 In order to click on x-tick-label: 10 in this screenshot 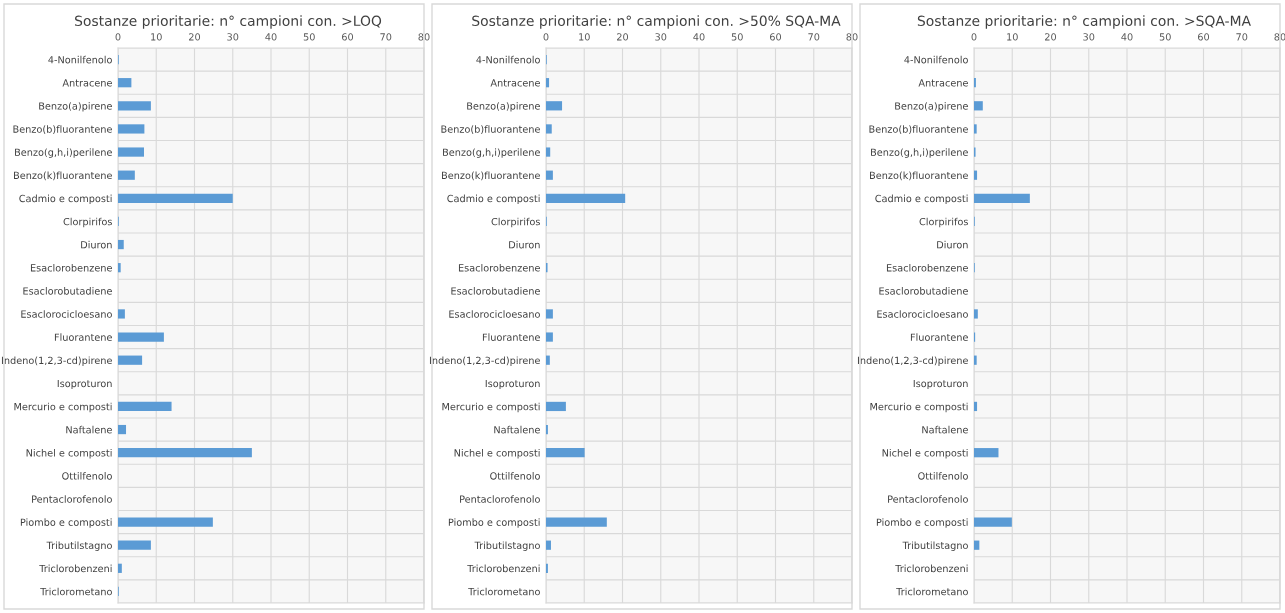, I will do `click(156, 37)`.